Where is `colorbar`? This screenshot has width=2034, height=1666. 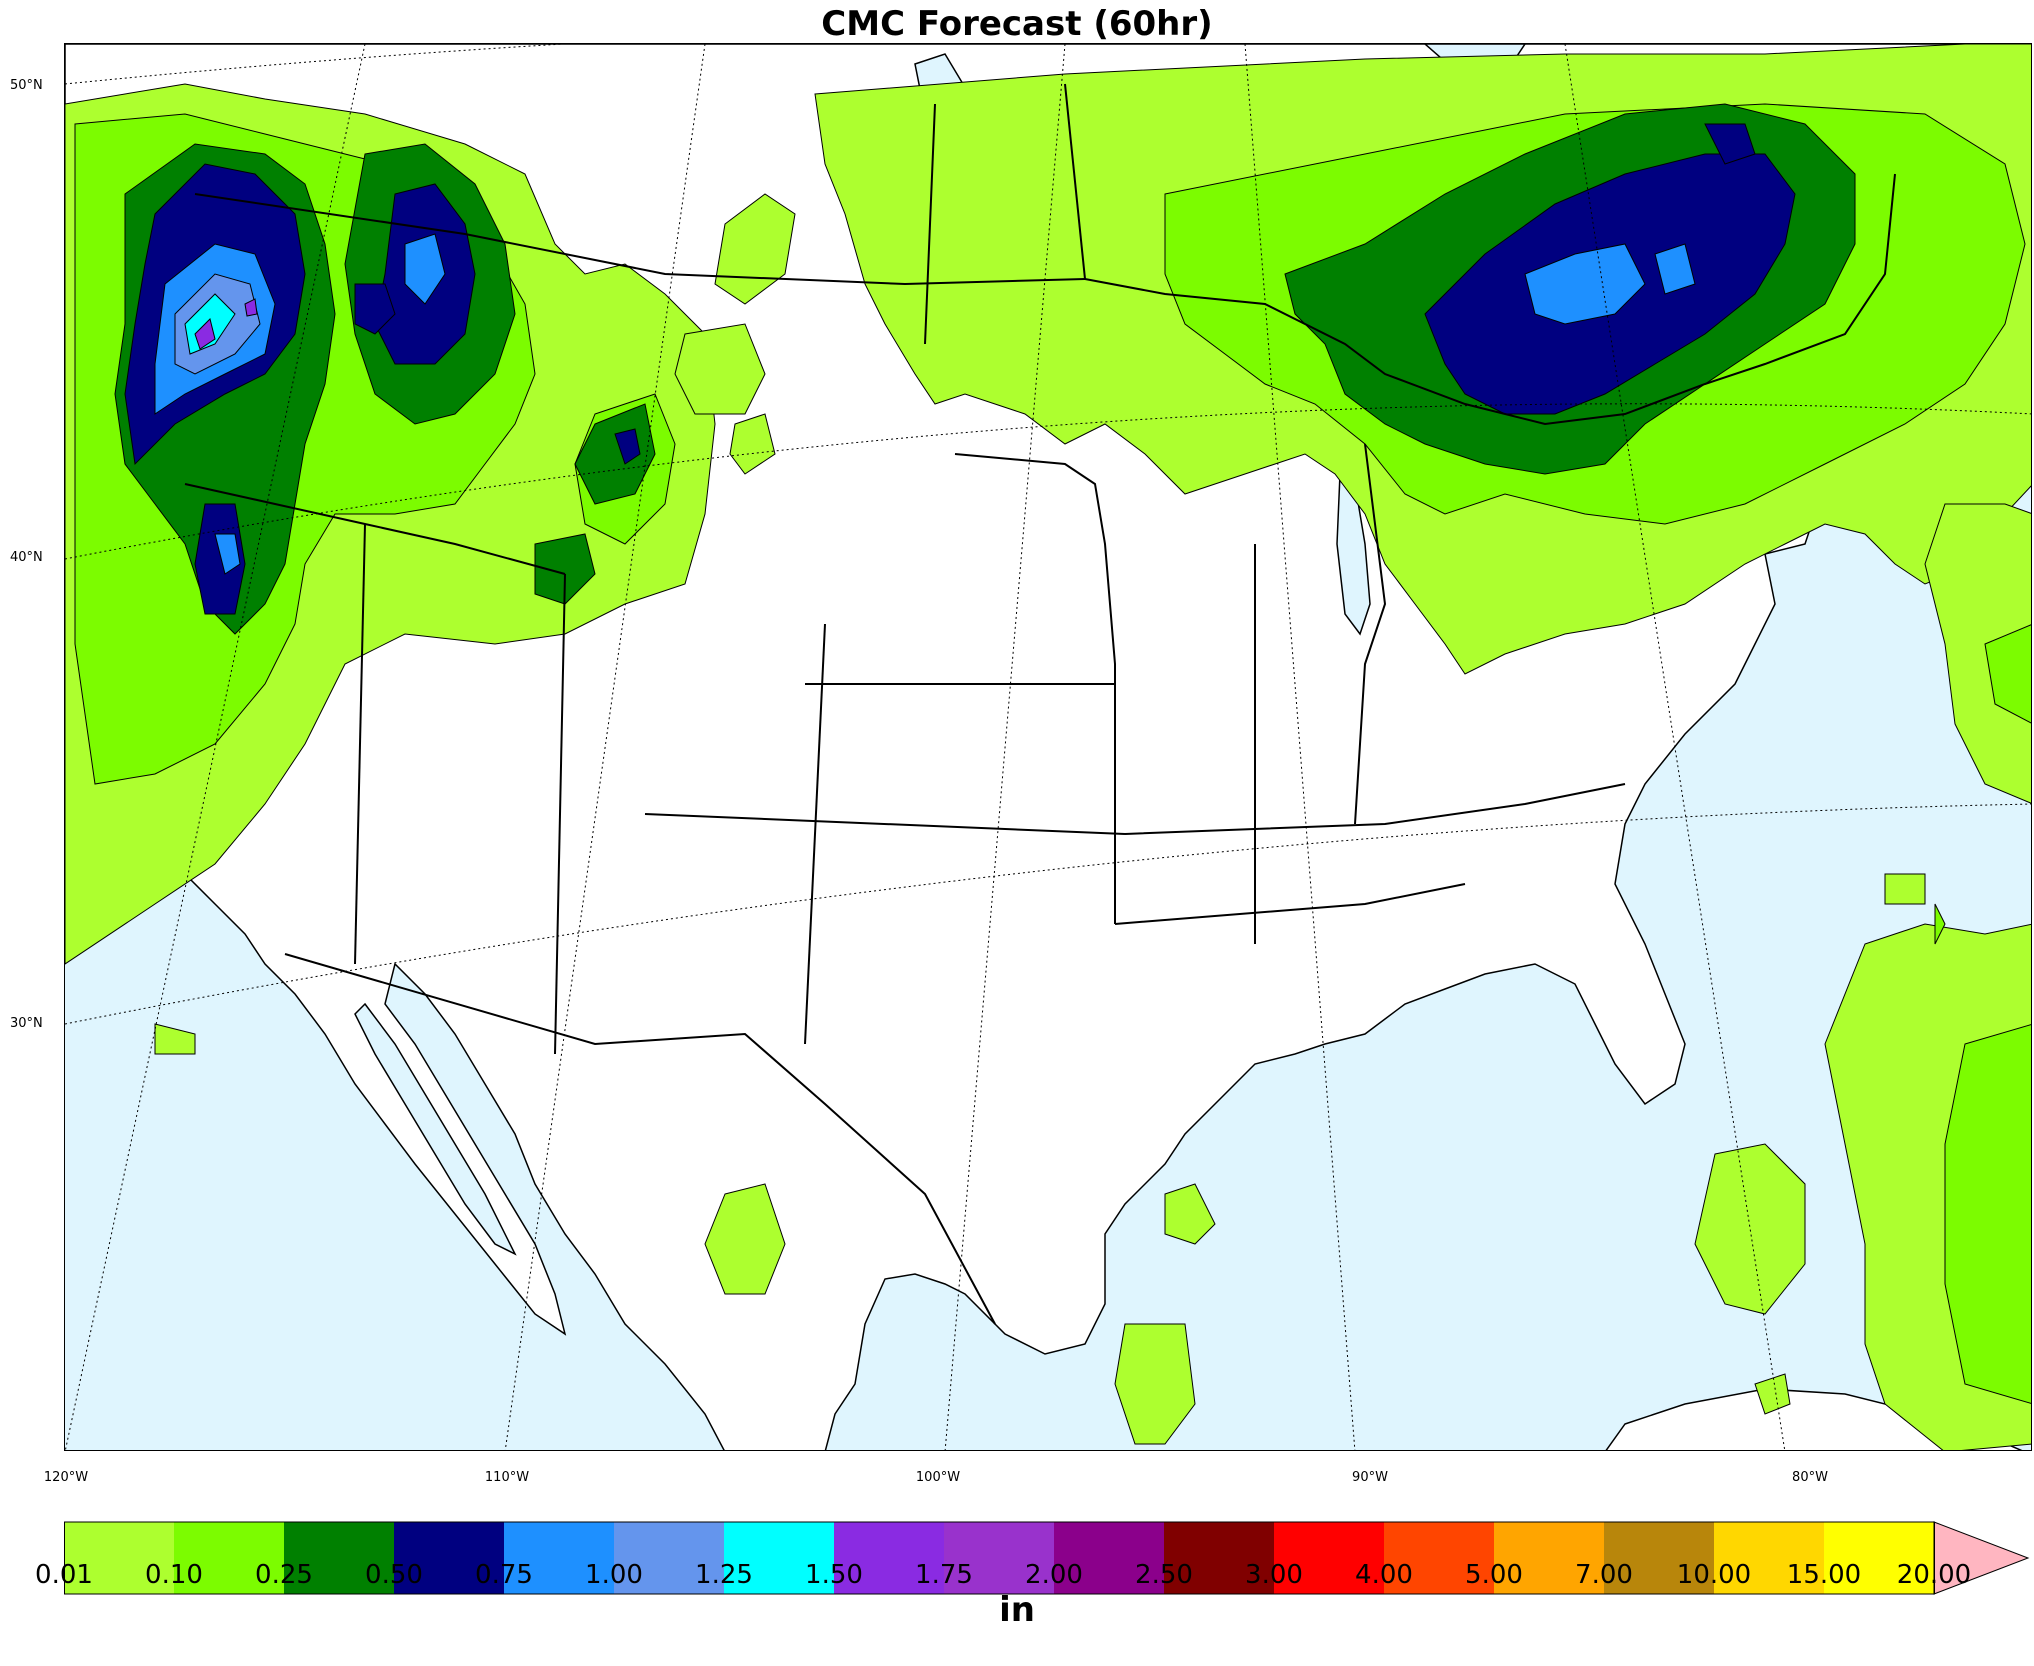 colorbar is located at coordinates (1047, 1558).